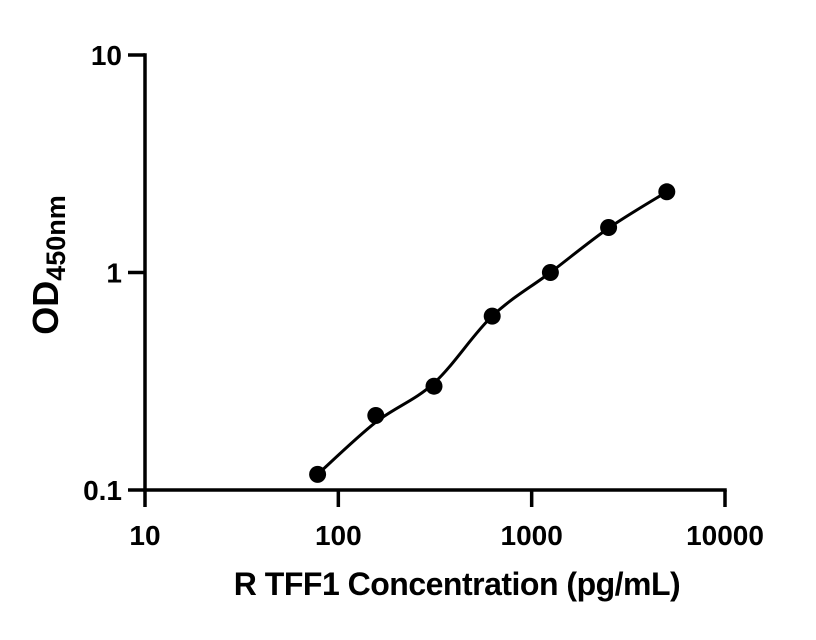 The width and height of the screenshot is (816, 640). I want to click on y-tick-label: 1, so click(114, 273).